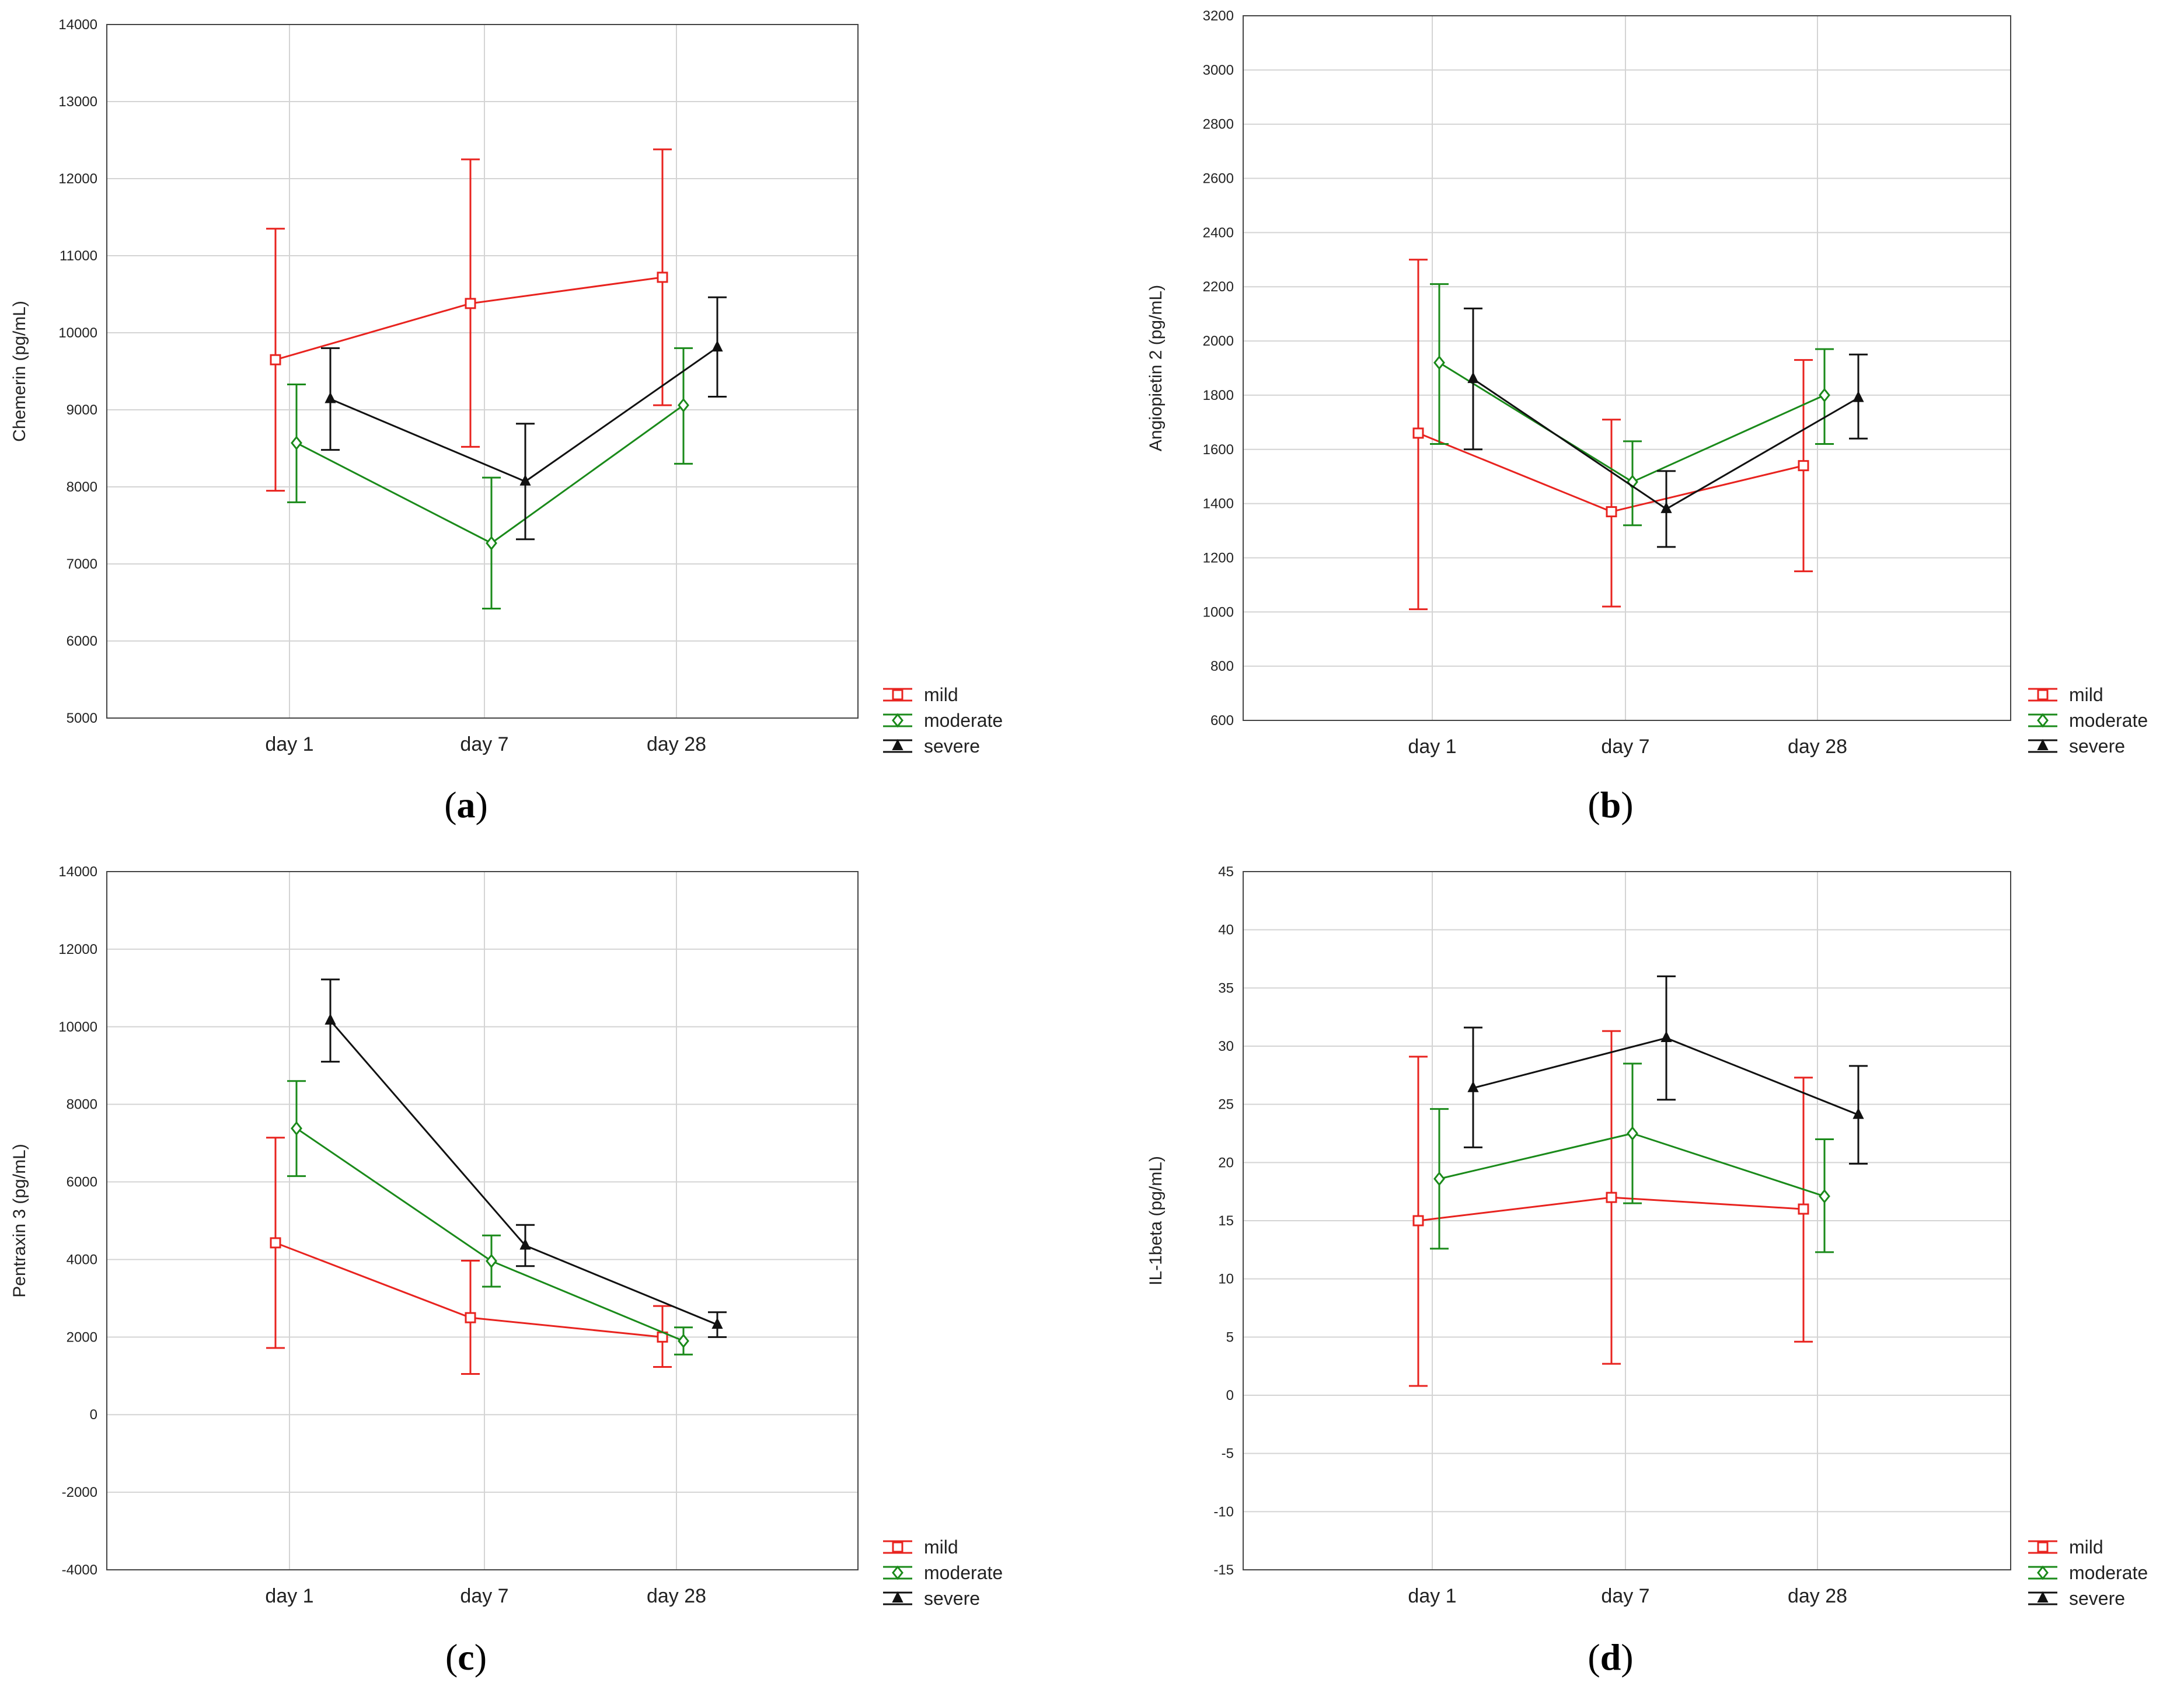 Image resolution: width=2184 pixels, height=1707 pixels. What do you see at coordinates (82, 1259) in the screenshot?
I see `y-tick-label: 4000` at bounding box center [82, 1259].